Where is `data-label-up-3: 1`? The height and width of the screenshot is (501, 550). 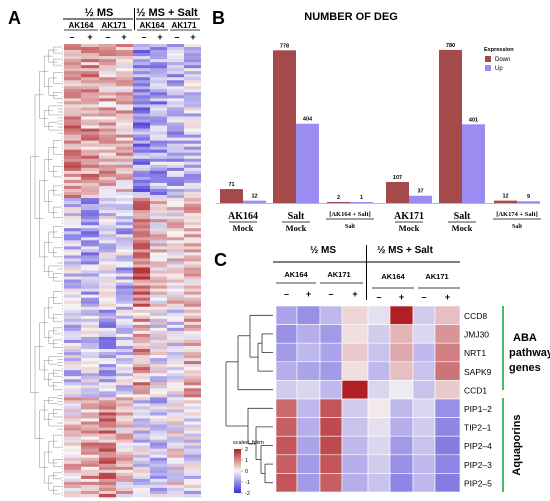 data-label-up-3: 1 is located at coordinates (361, 198).